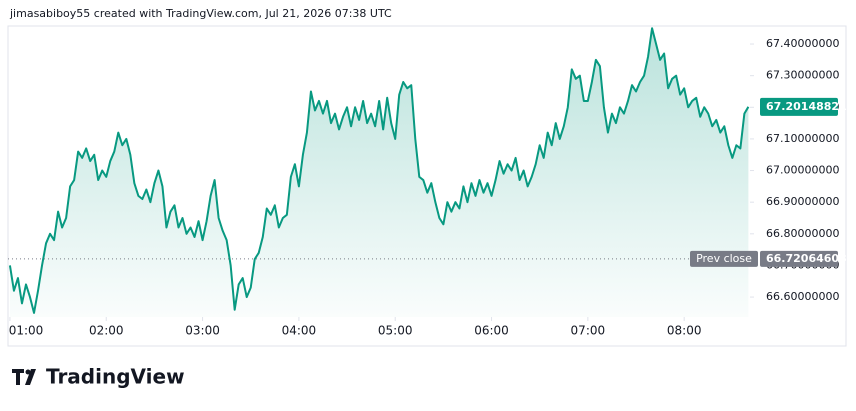  Describe the element at coordinates (802, 75) in the screenshot. I see `y-tick-label: 67.30000000` at that location.